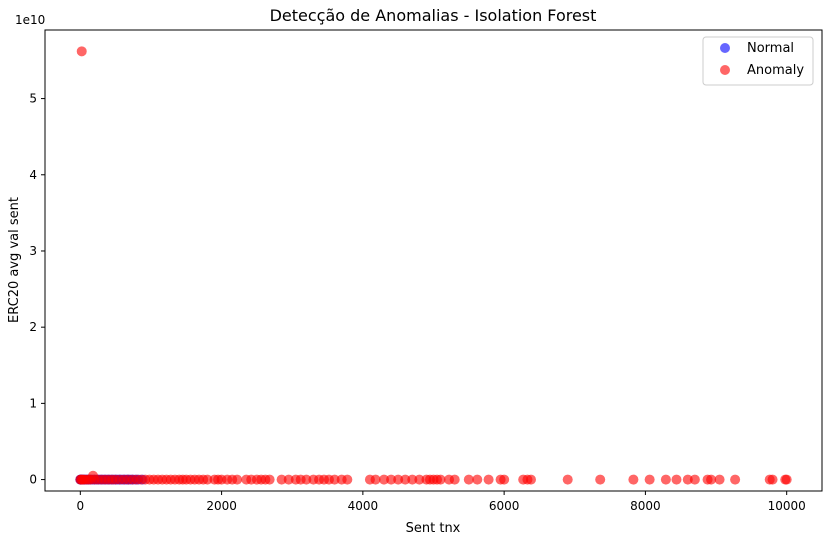  What do you see at coordinates (775, 70) in the screenshot?
I see `legend-label-anomaly: Anomaly` at bounding box center [775, 70].